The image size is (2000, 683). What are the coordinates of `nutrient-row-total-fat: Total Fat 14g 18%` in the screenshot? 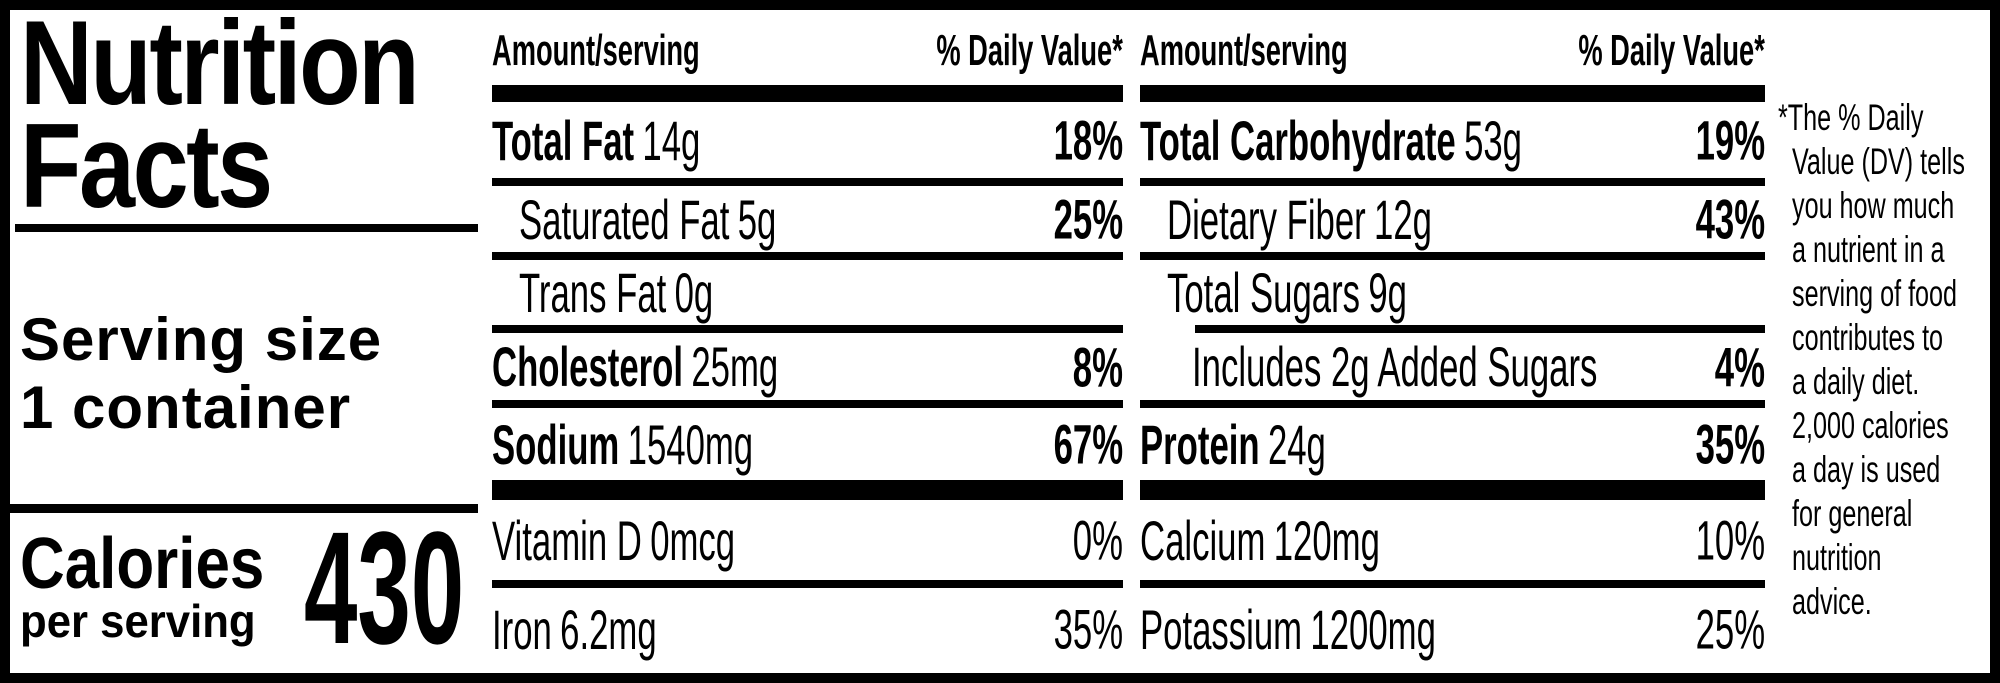 It's located at (807, 140).